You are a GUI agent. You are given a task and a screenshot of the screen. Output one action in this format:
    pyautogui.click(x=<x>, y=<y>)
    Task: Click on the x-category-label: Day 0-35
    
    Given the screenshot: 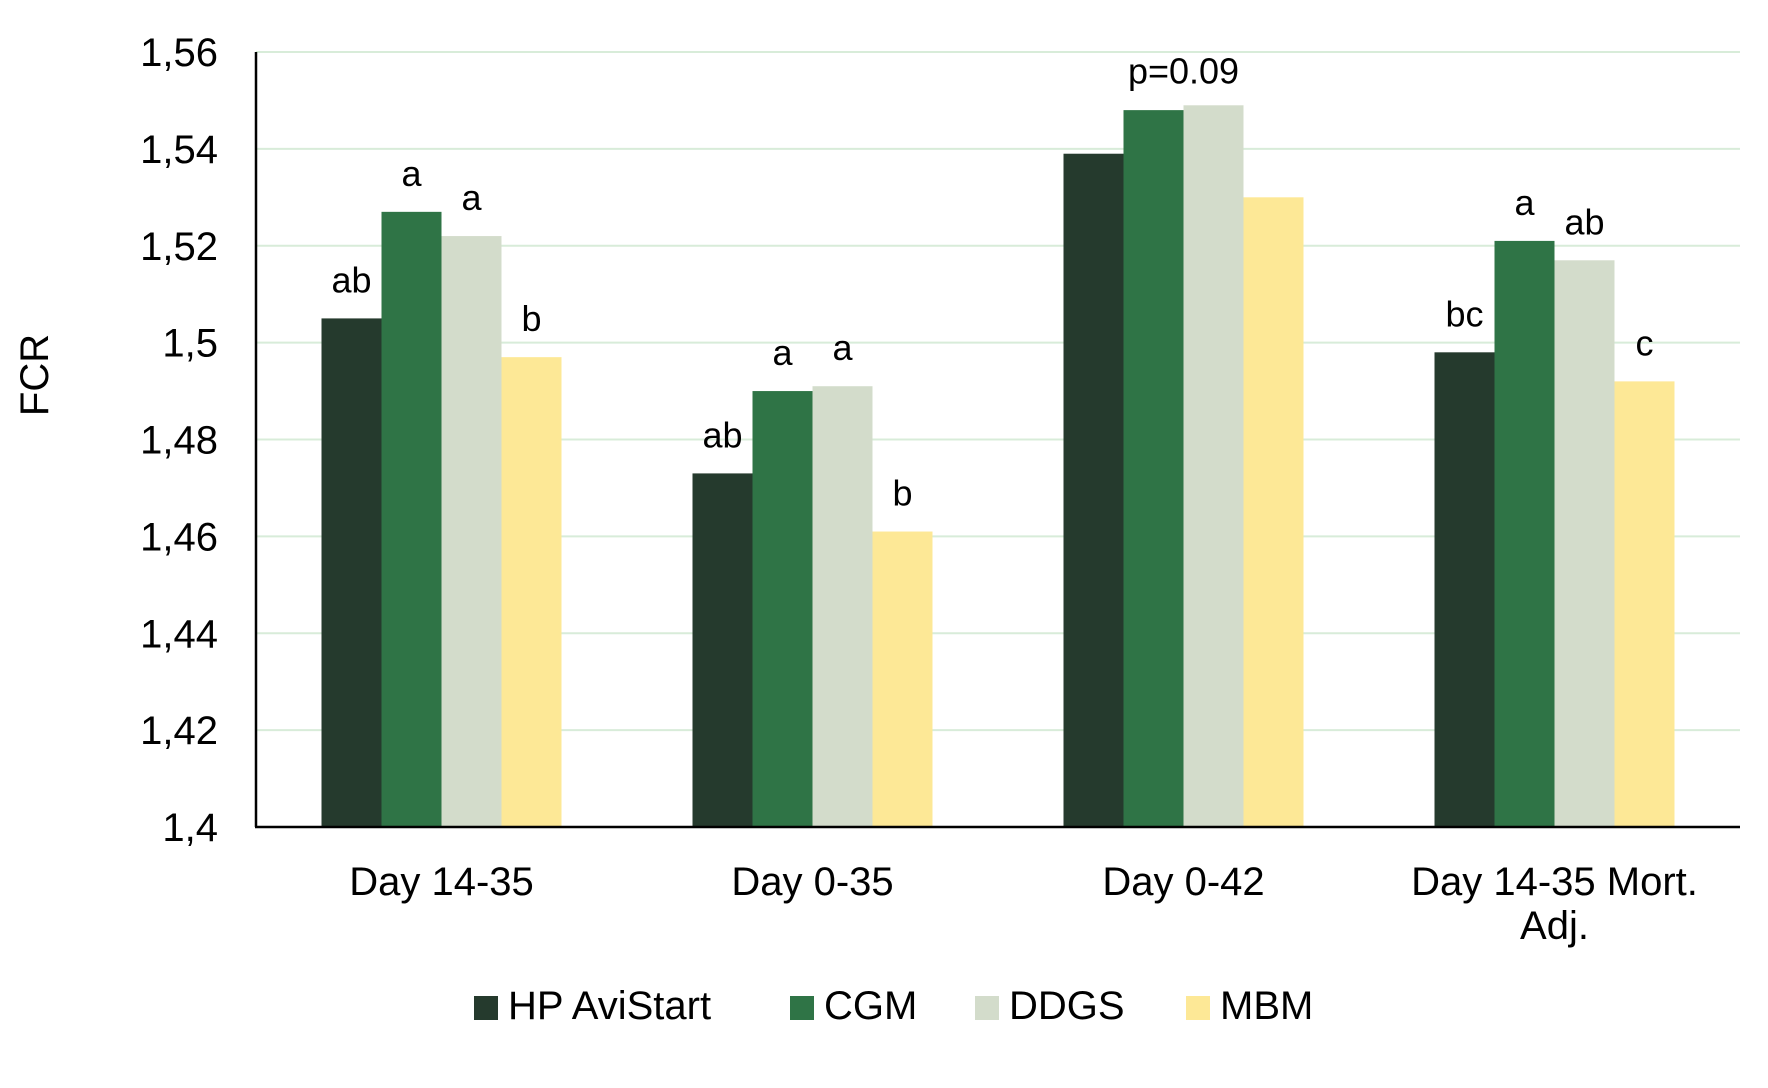 What is the action you would take?
    pyautogui.click(x=812, y=882)
    